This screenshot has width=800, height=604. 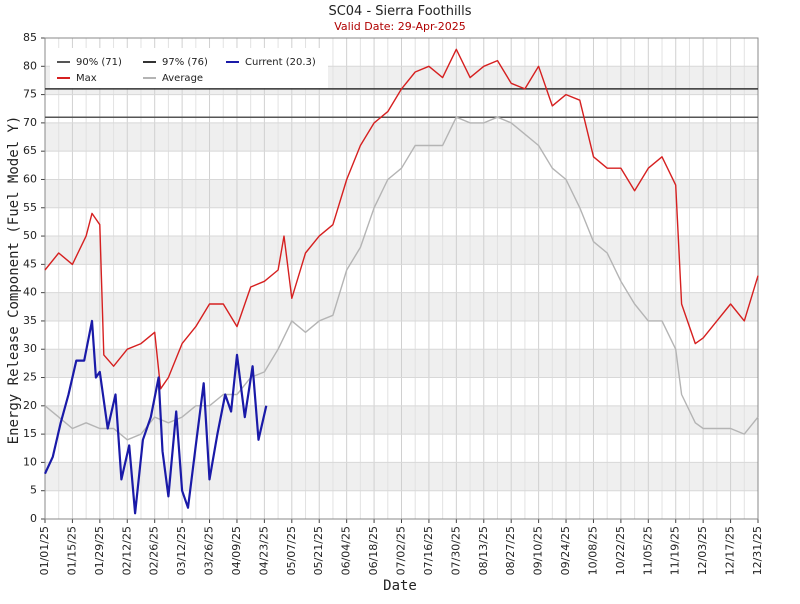 I want to click on x-tick-label: 04/09/25, so click(x=236, y=550).